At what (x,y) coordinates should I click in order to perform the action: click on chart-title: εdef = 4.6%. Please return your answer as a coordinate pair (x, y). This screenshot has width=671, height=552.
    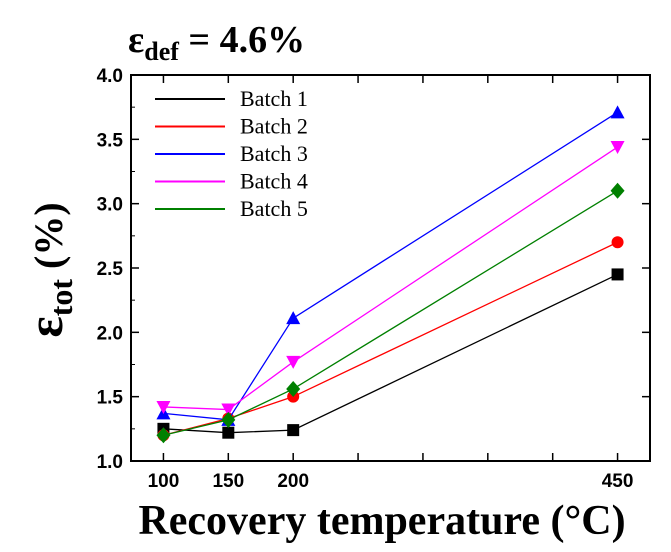
    Looking at the image, I should click on (216, 42).